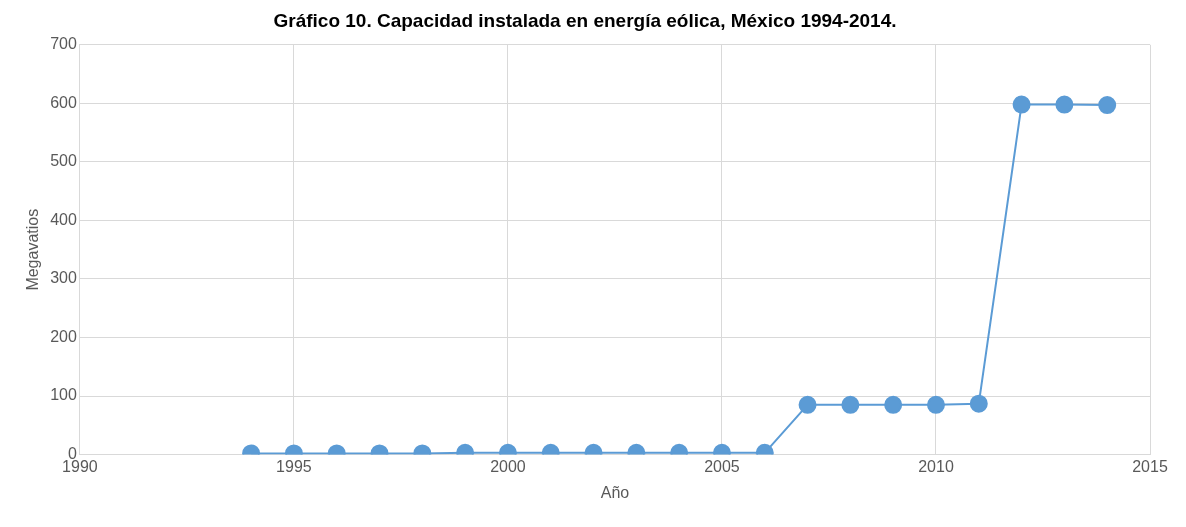 The width and height of the screenshot is (1186, 527). What do you see at coordinates (63, 278) in the screenshot?
I see `y-tick-label: 300` at bounding box center [63, 278].